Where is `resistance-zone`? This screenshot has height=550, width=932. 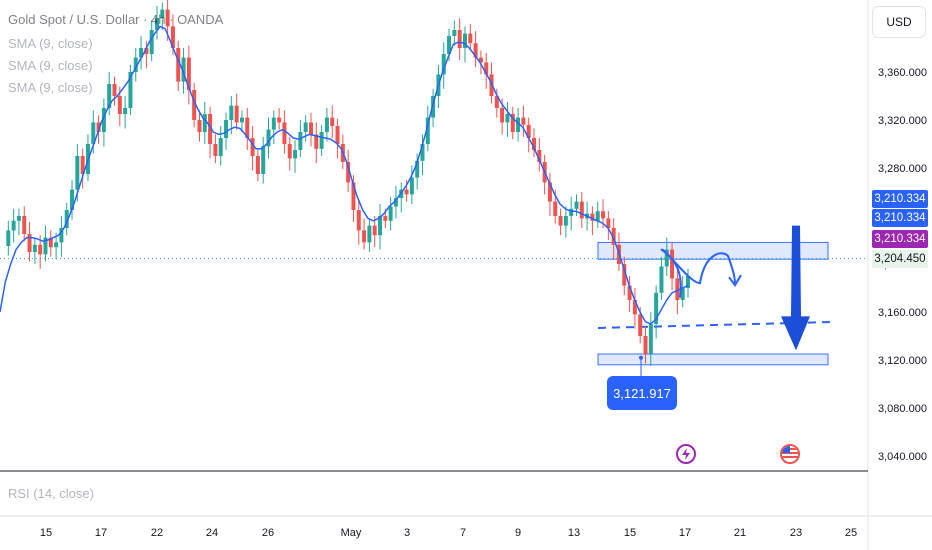
resistance-zone is located at coordinates (713, 250).